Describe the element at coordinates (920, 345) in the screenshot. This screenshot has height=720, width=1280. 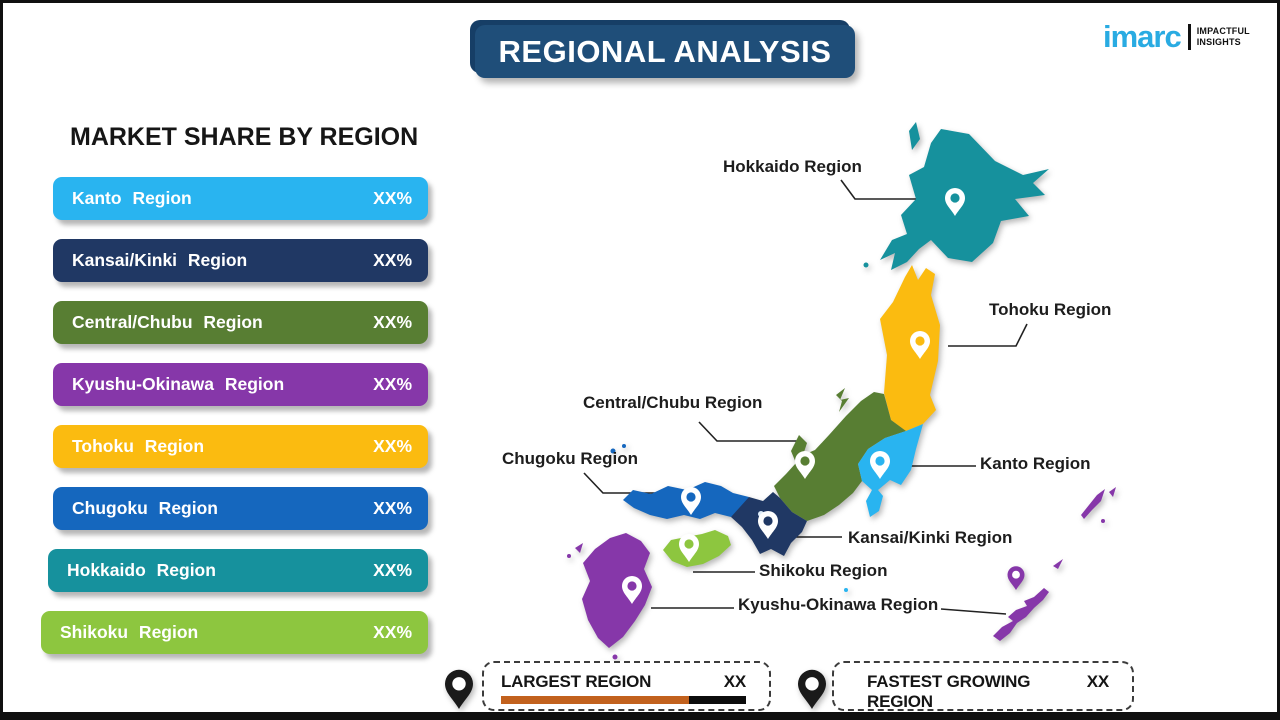
I see `pin-tohoku` at that location.